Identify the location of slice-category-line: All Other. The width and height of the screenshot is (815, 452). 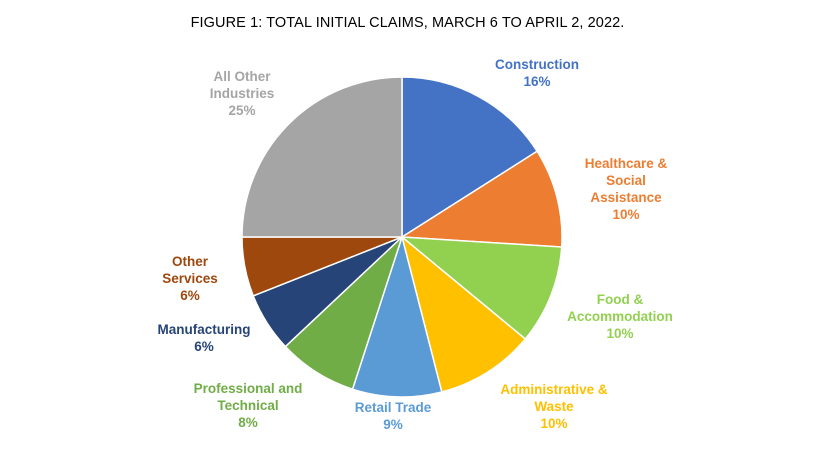
(242, 76).